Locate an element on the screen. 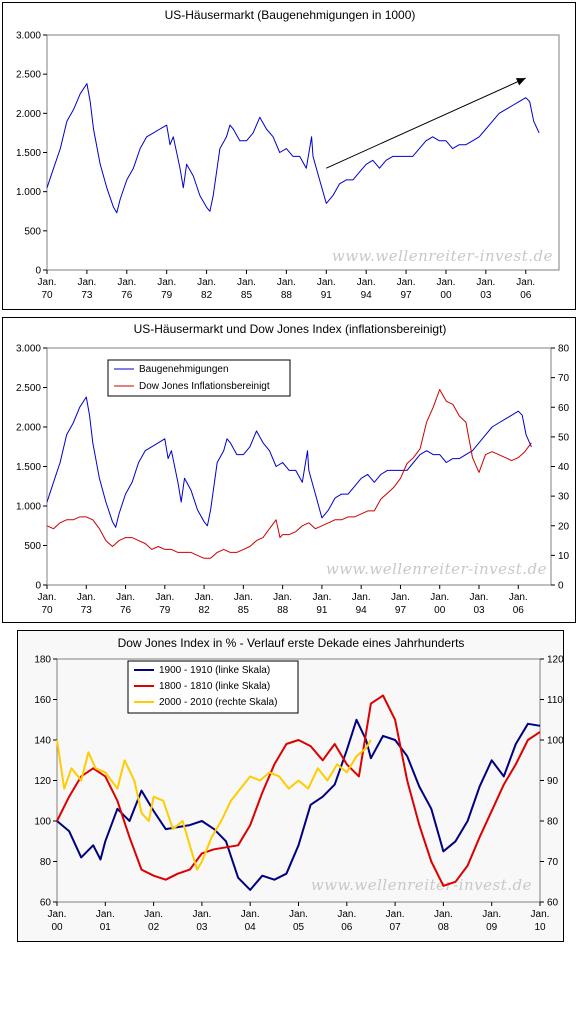  y2-tick-label: 40 is located at coordinates (564, 467).